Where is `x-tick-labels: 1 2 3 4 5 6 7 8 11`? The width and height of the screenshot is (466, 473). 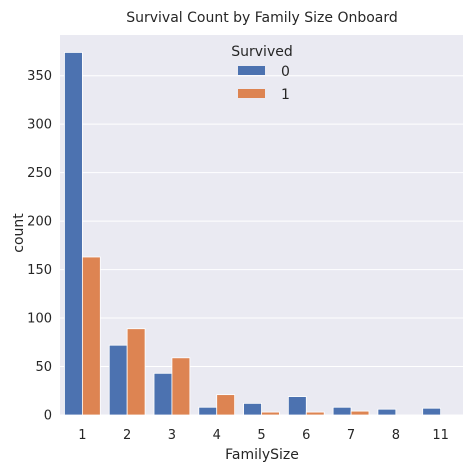
x-tick-labels: 1 2 3 4 5 6 7 8 11 is located at coordinates (263, 435).